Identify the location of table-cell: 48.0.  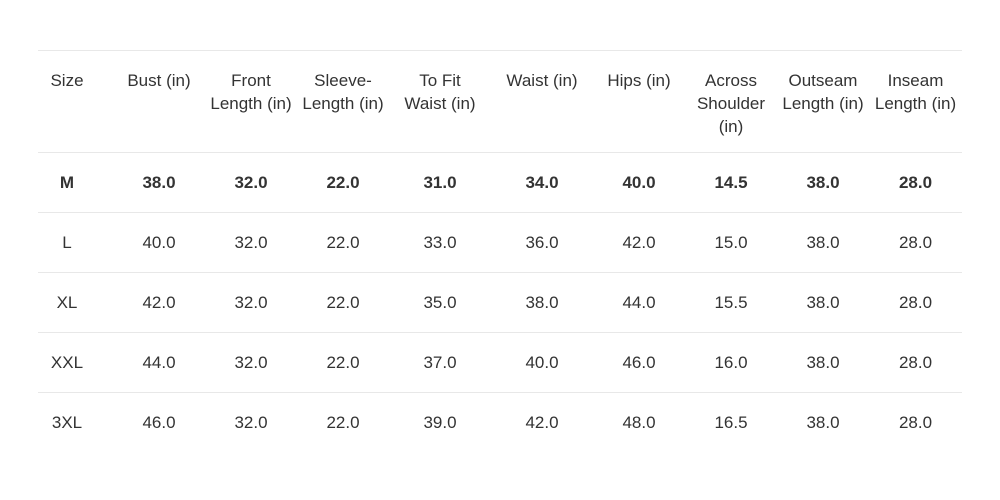
(639, 422).